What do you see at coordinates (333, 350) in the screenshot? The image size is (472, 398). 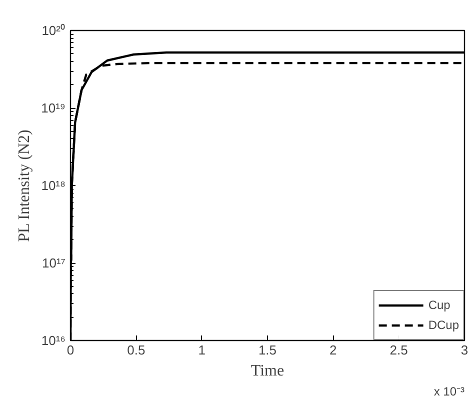 I see `x-tick-label: 2` at bounding box center [333, 350].